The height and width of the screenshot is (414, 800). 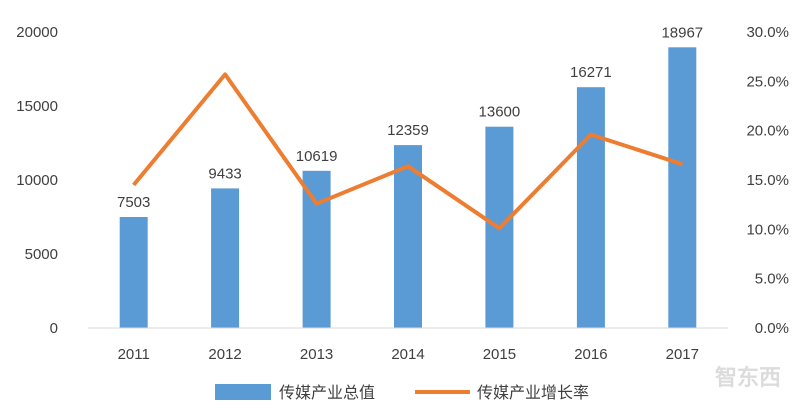 I want to click on data-label-2013: 10619, so click(x=317, y=156).